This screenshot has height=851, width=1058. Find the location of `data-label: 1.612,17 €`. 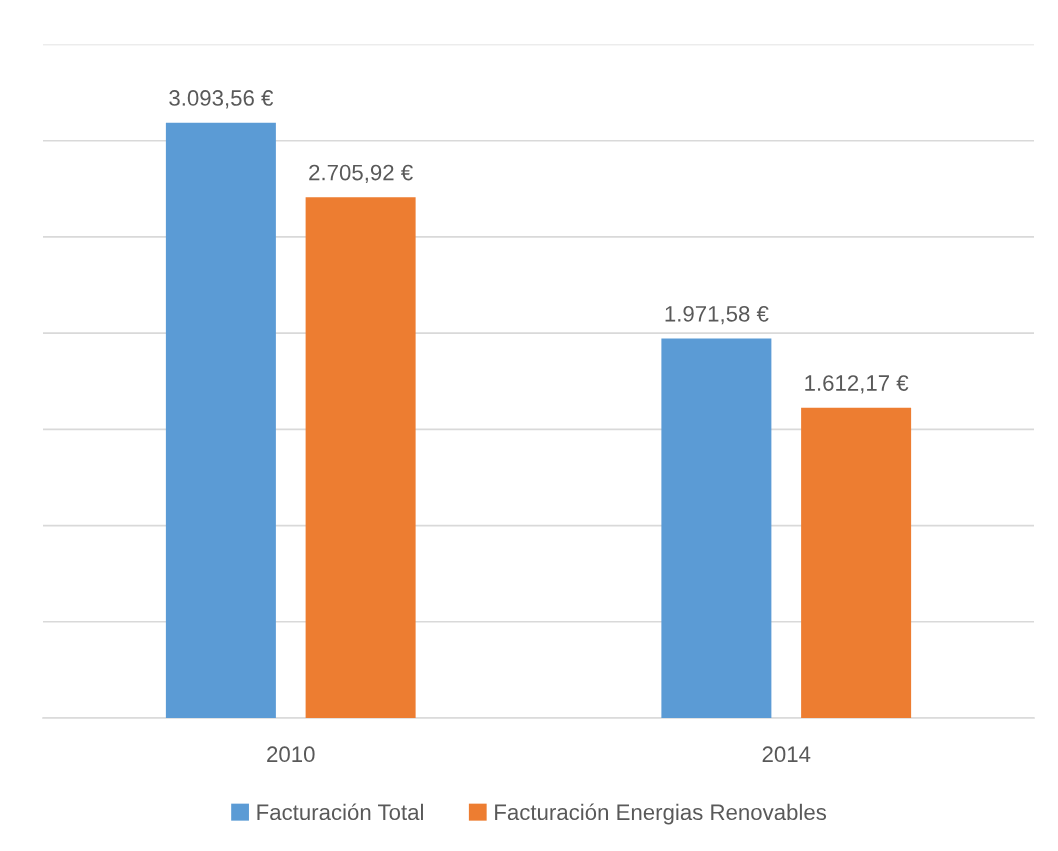

data-label: 1.612,17 € is located at coordinates (857, 384).